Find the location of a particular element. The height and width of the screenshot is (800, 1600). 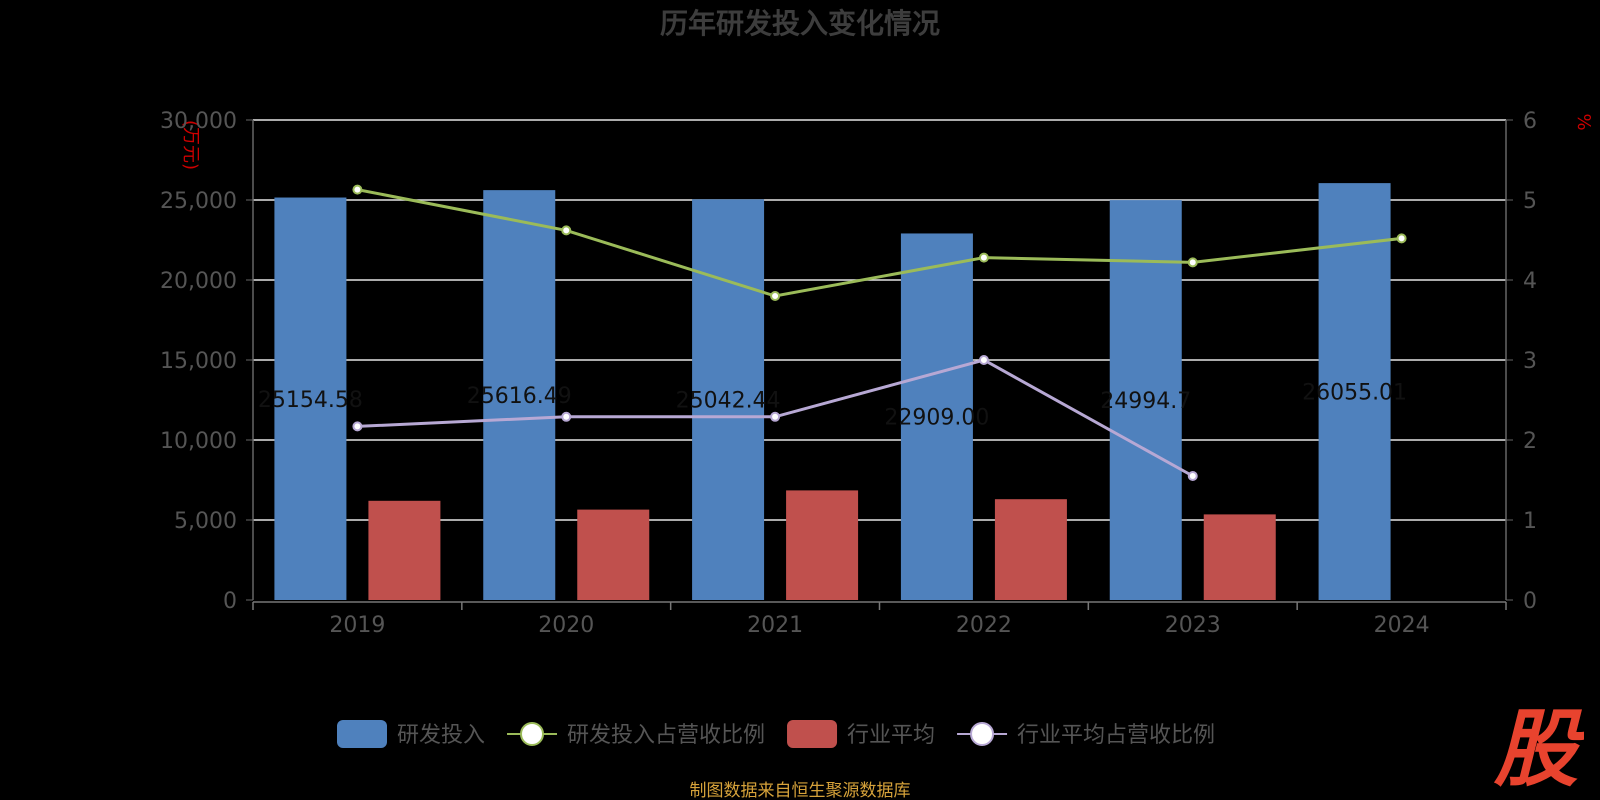

legend: 研发投入 研发投入占营收比例 行业平均 行业平均占营收比例 is located at coordinates (776, 734).